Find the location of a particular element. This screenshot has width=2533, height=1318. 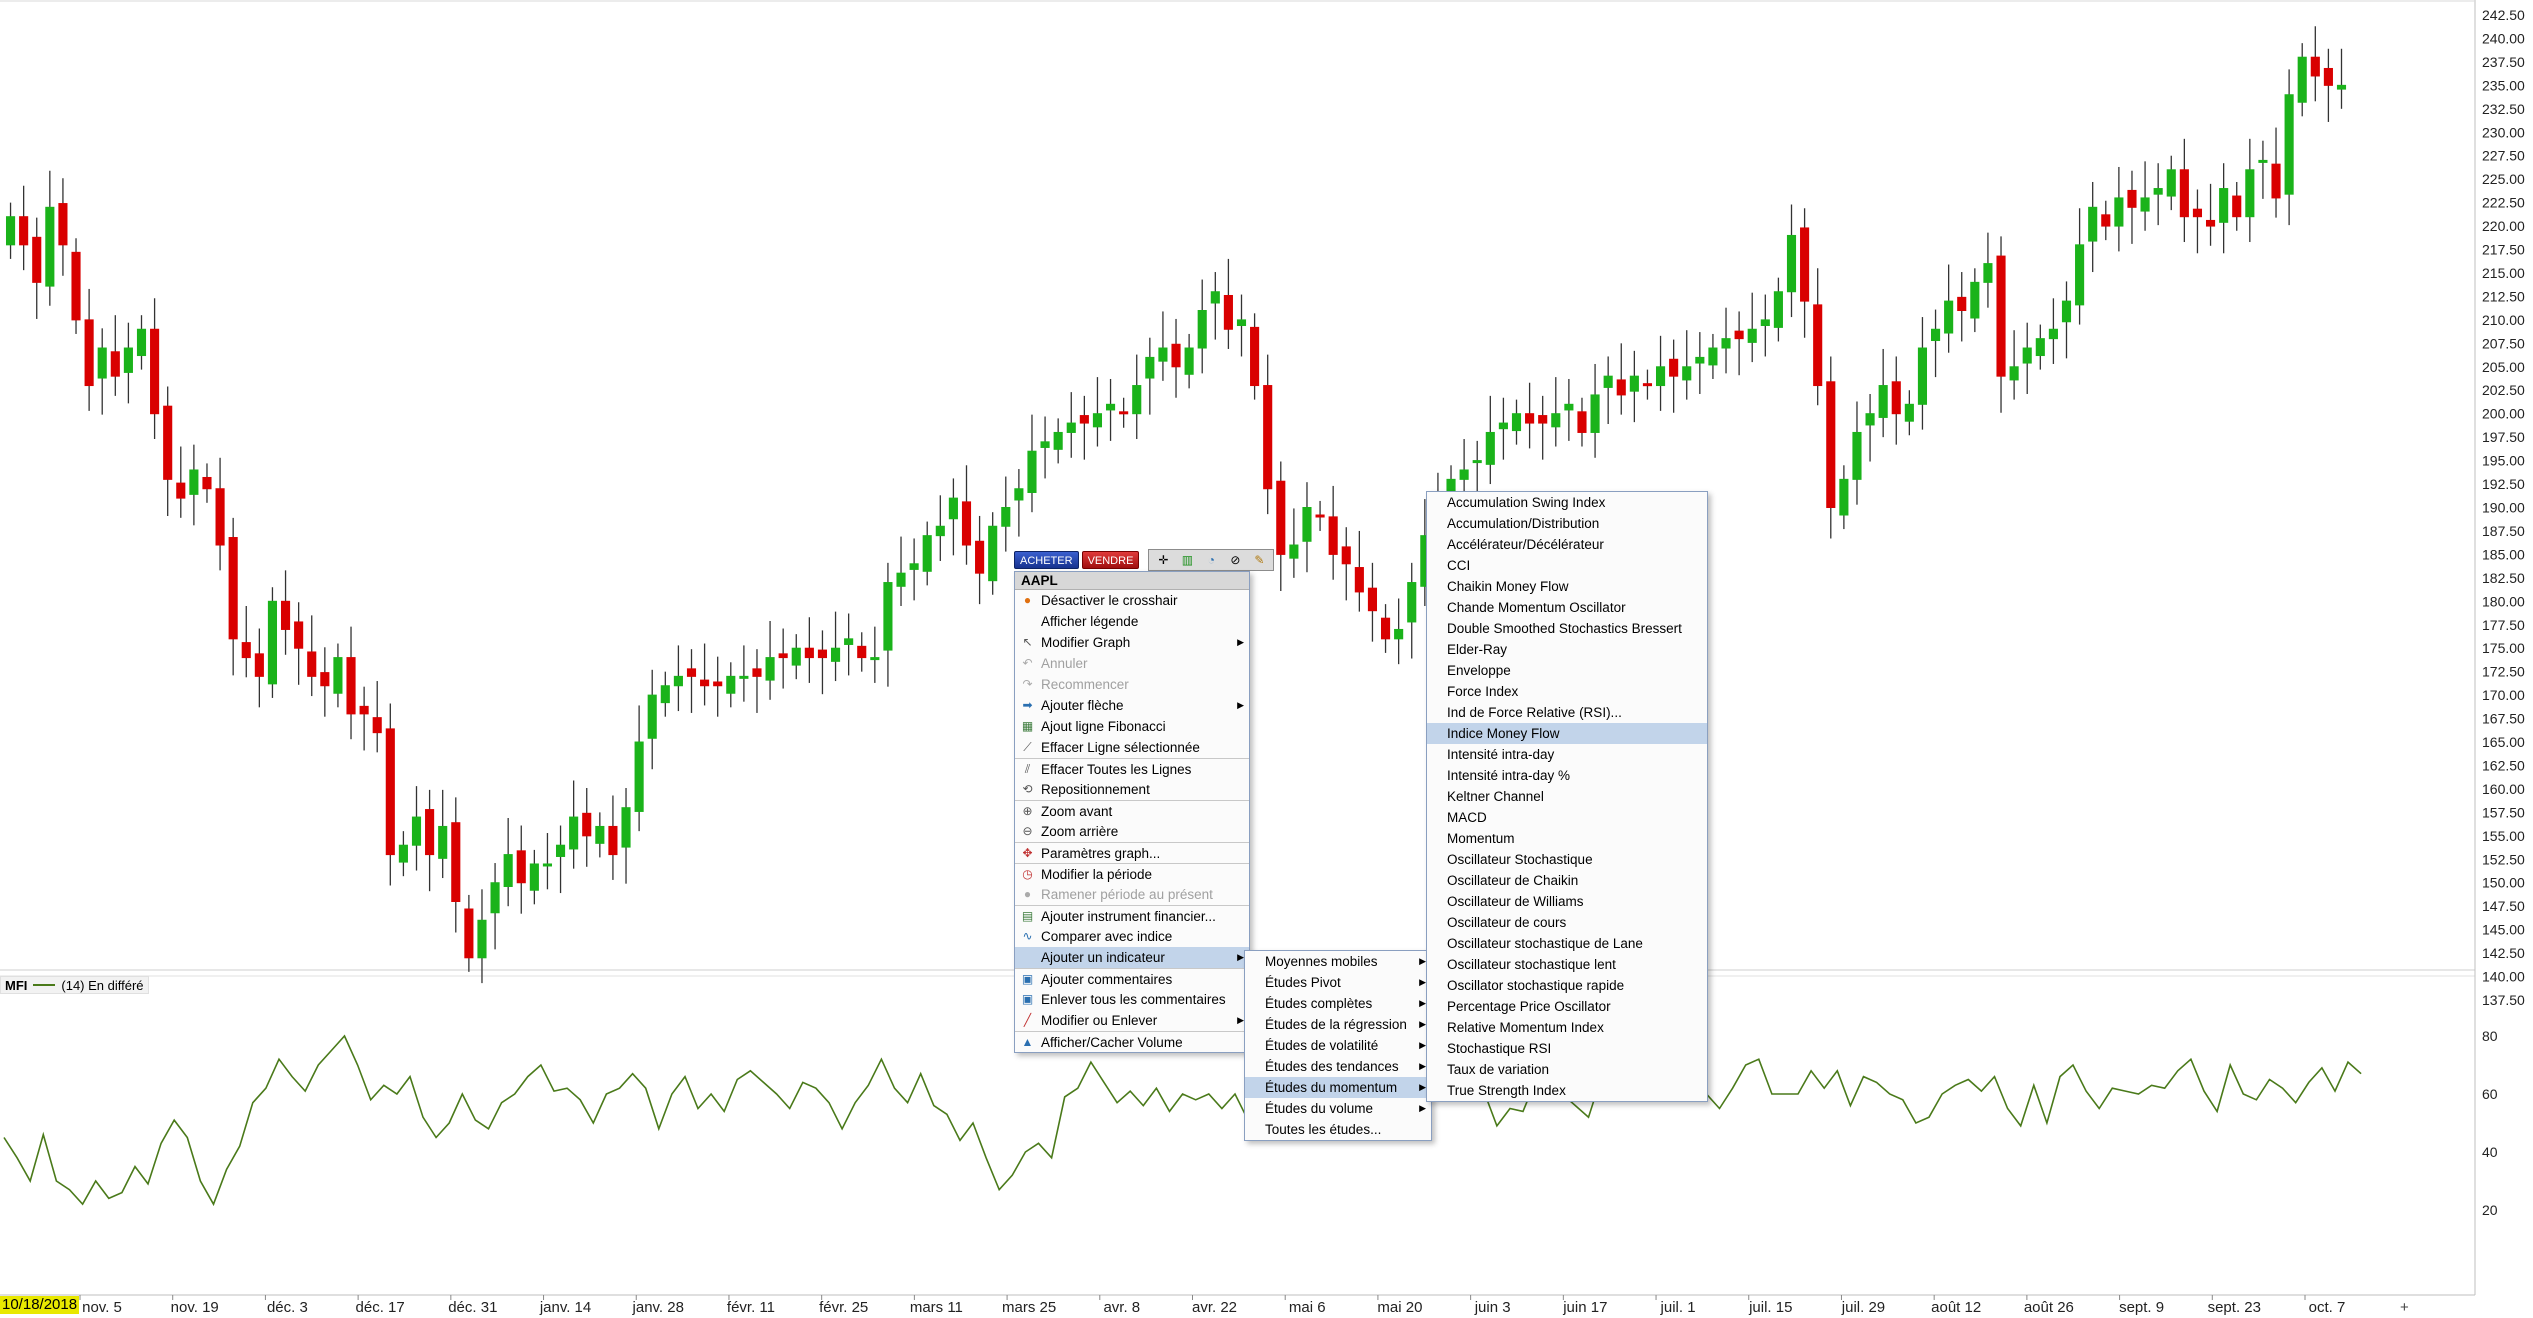

sell-button: VENDRE is located at coordinates (1110, 560).